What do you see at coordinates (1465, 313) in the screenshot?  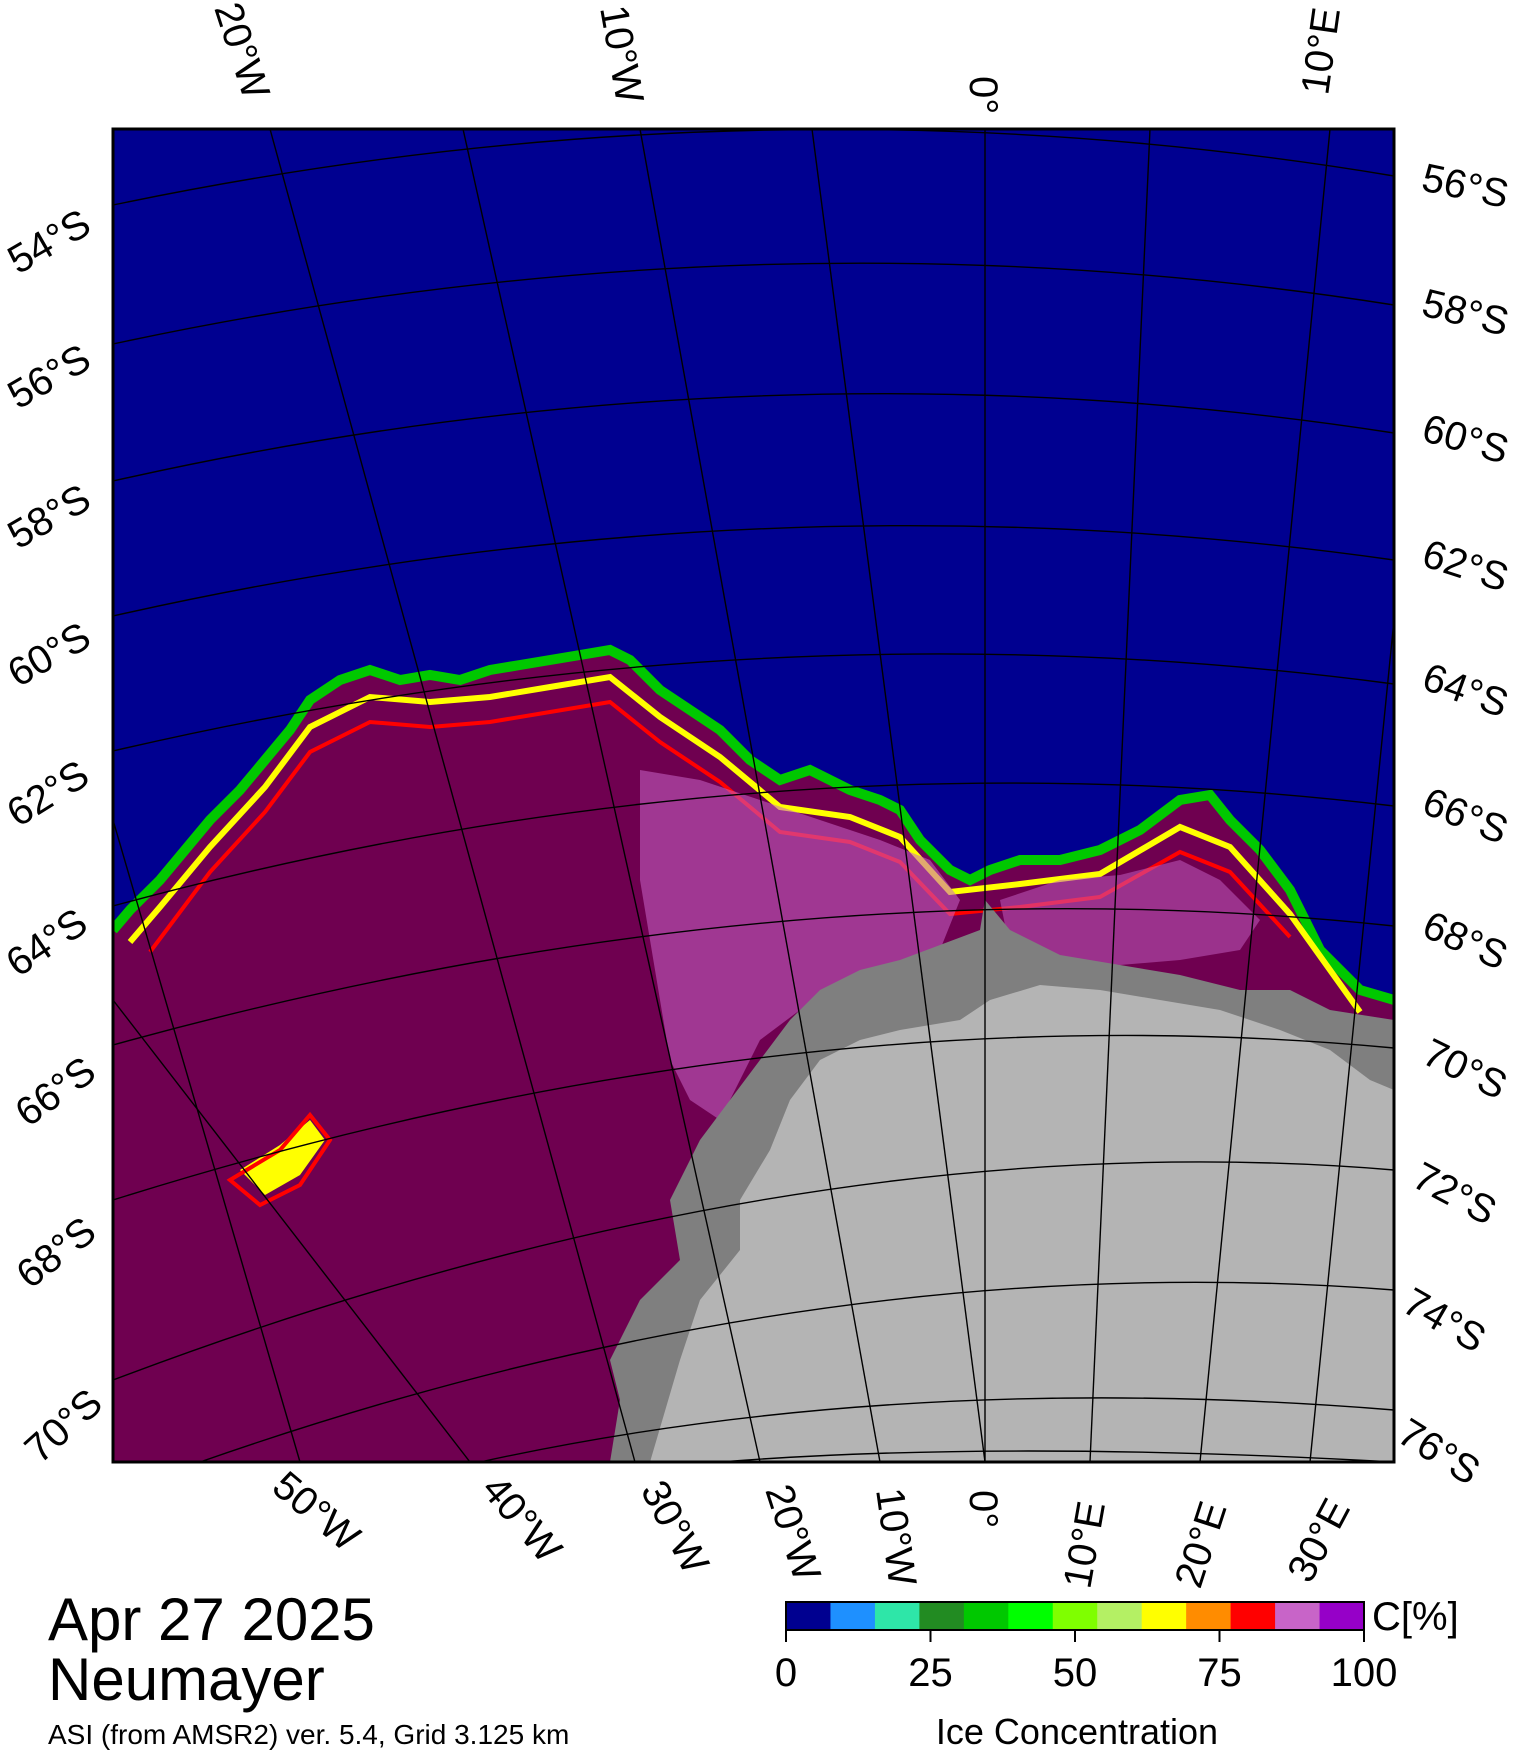 I see `right-lat-label: 58°S` at bounding box center [1465, 313].